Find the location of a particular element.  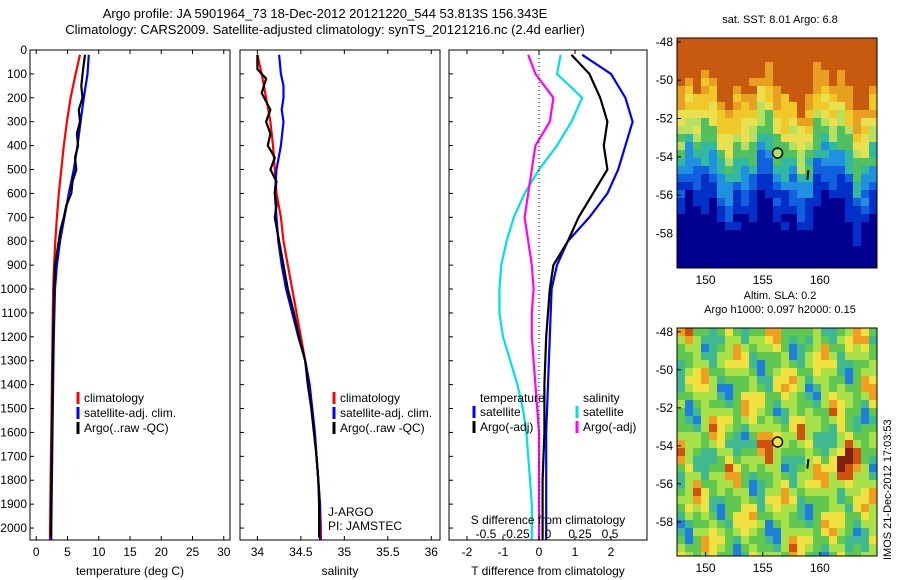

map-y-tick-label: -50 is located at coordinates (665, 80).